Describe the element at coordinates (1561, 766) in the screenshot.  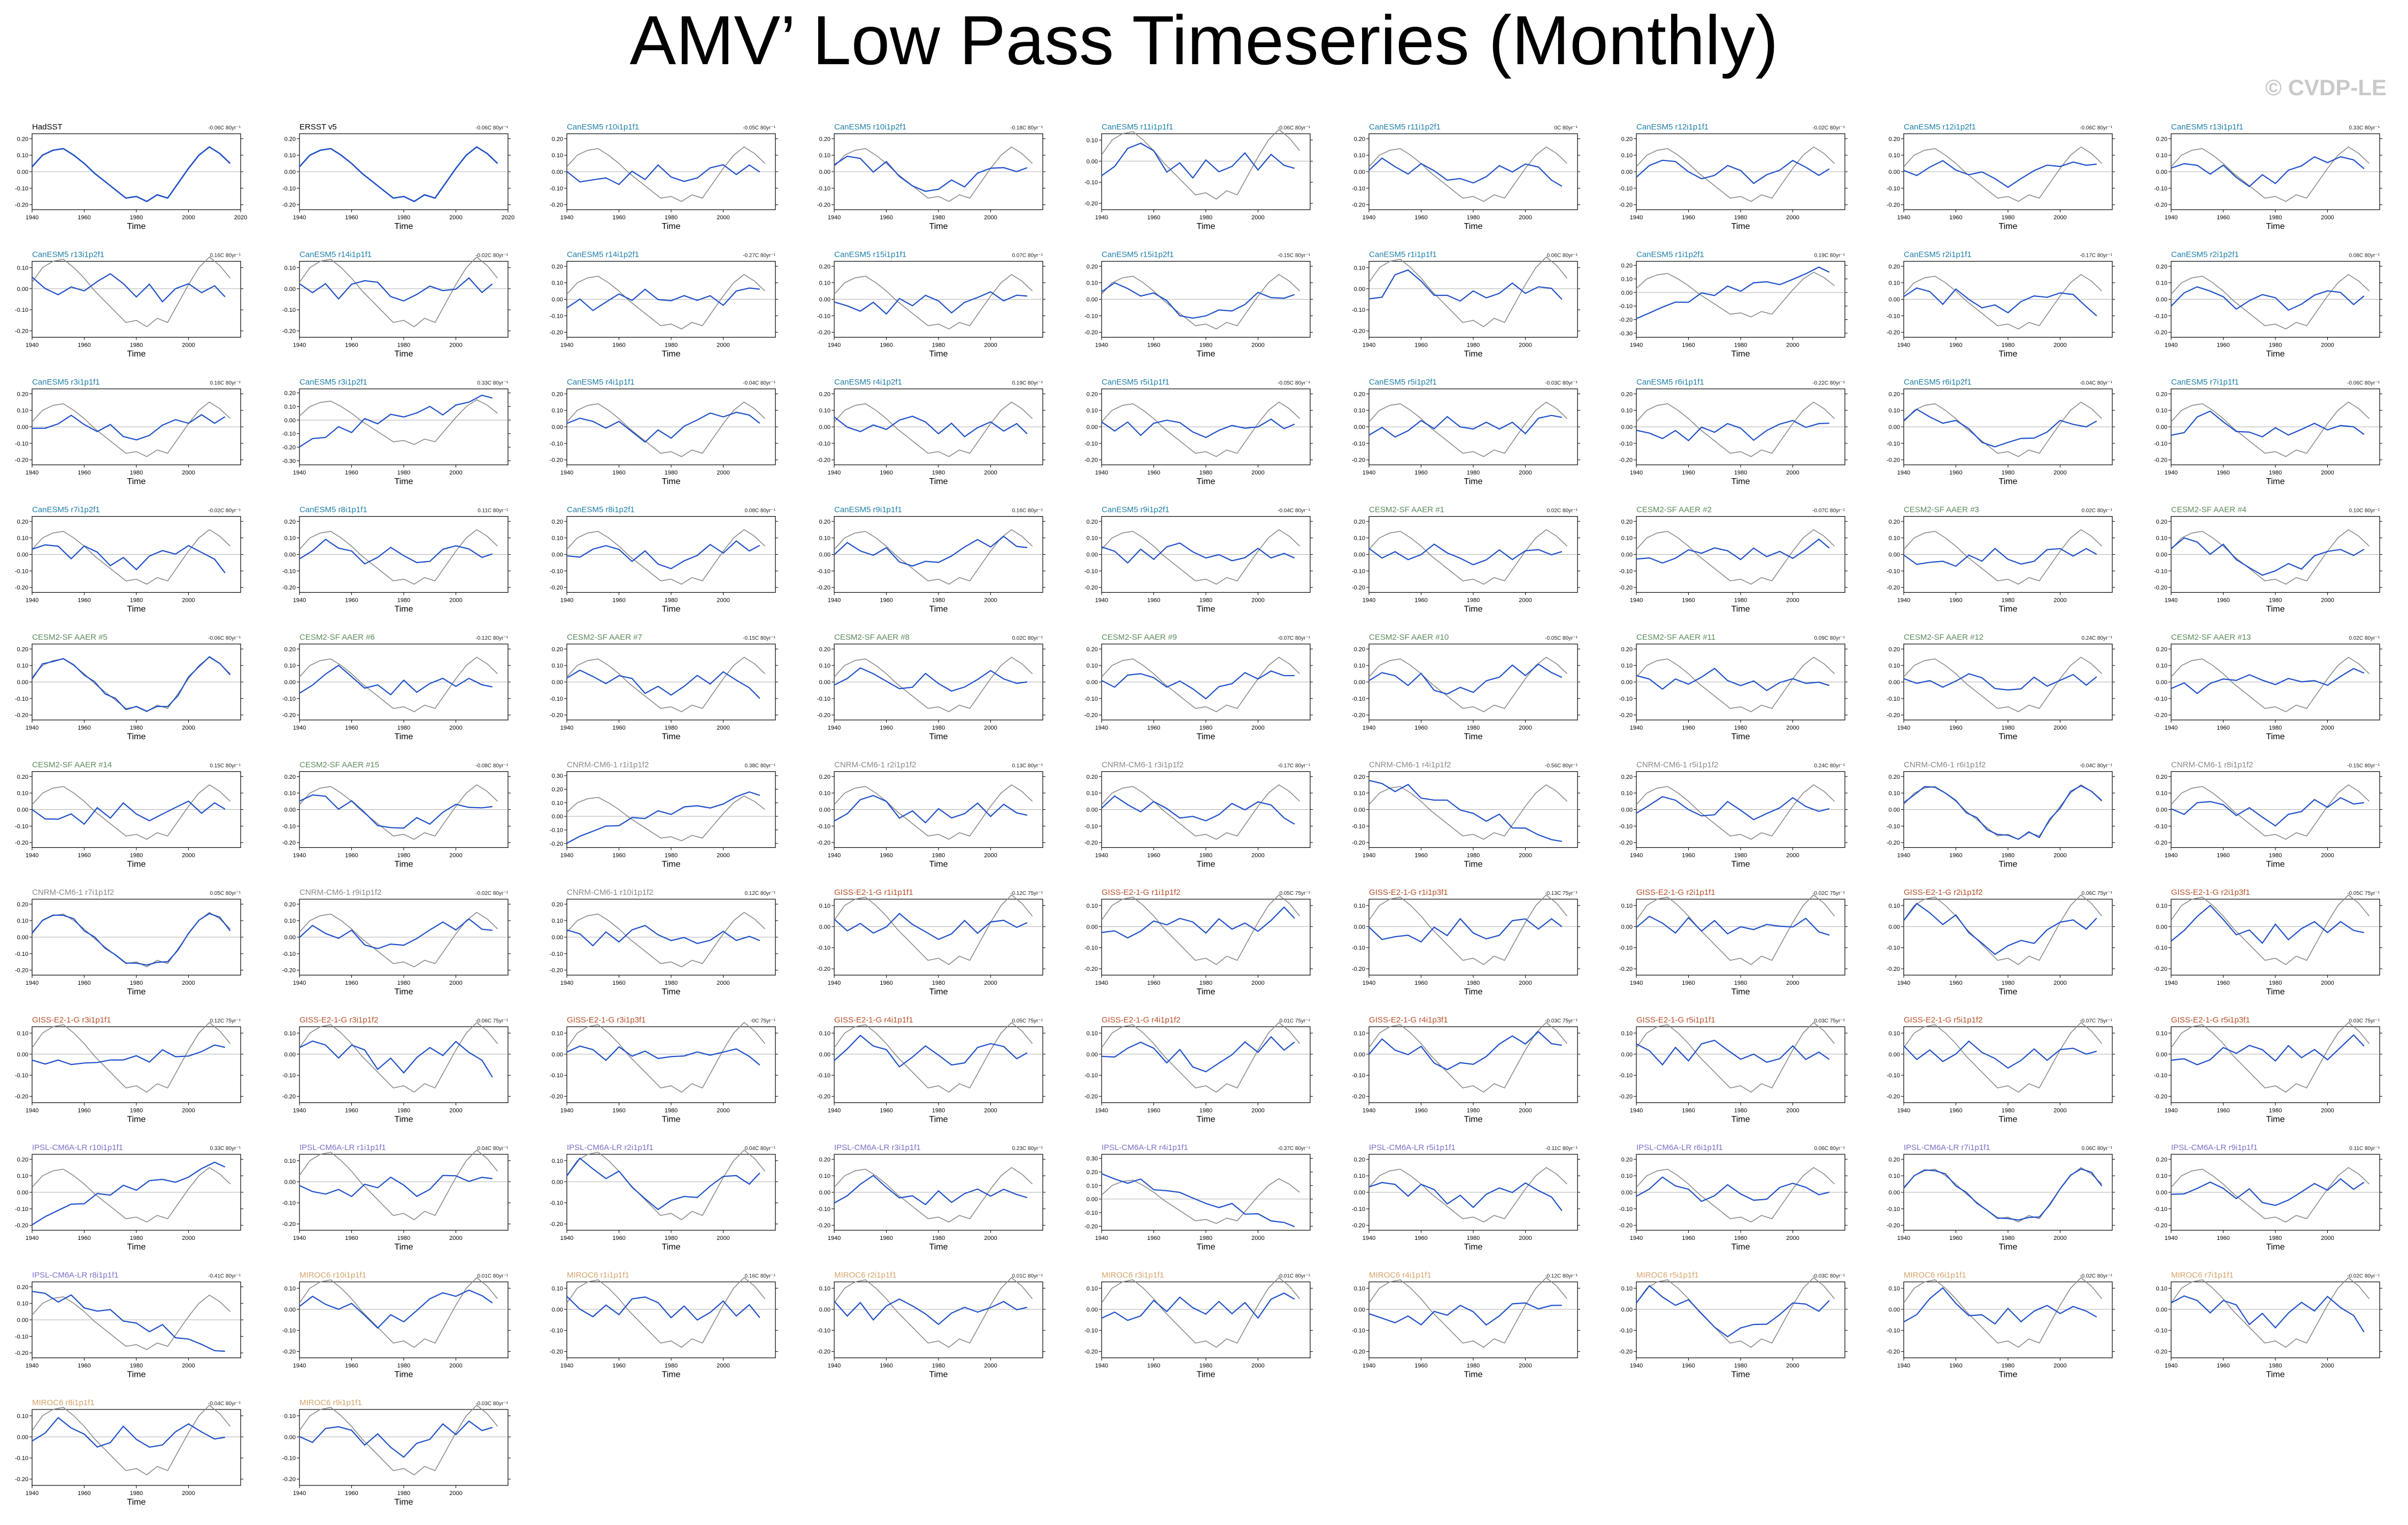
I see `trend-label: -0.56C 80yr⁻¹` at that location.